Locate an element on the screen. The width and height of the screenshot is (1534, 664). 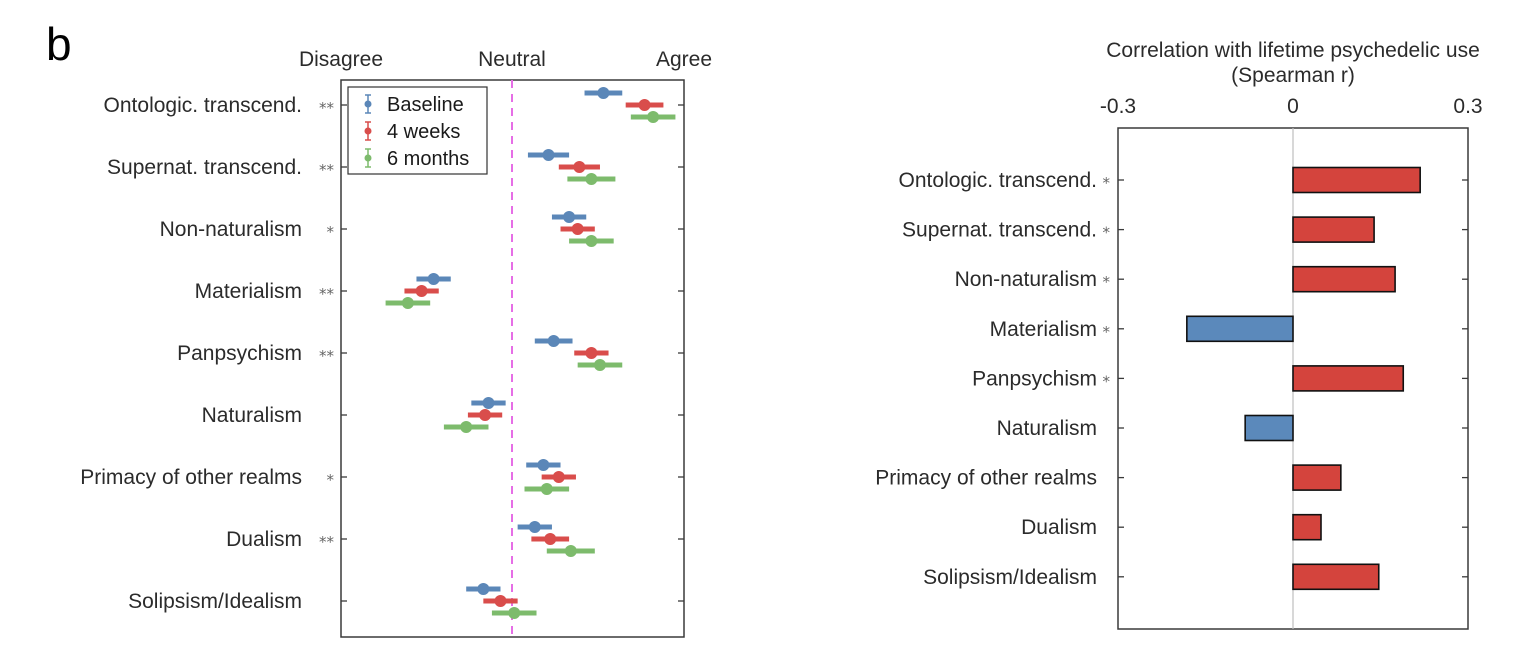
legend-entry: Baseline is located at coordinates (425, 105).